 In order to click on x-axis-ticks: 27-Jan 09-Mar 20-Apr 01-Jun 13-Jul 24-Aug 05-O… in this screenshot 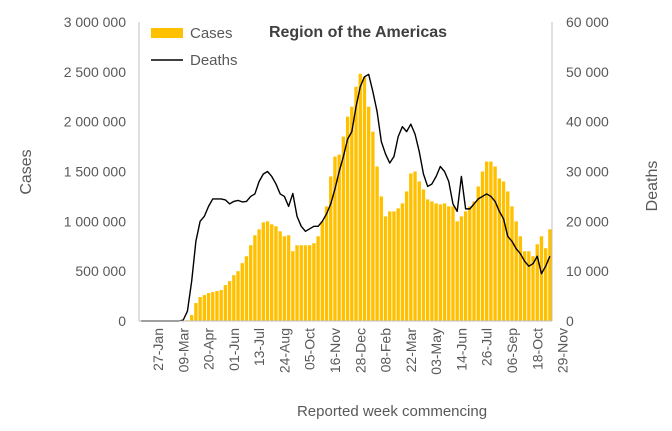, I will do `click(360, 351)`.